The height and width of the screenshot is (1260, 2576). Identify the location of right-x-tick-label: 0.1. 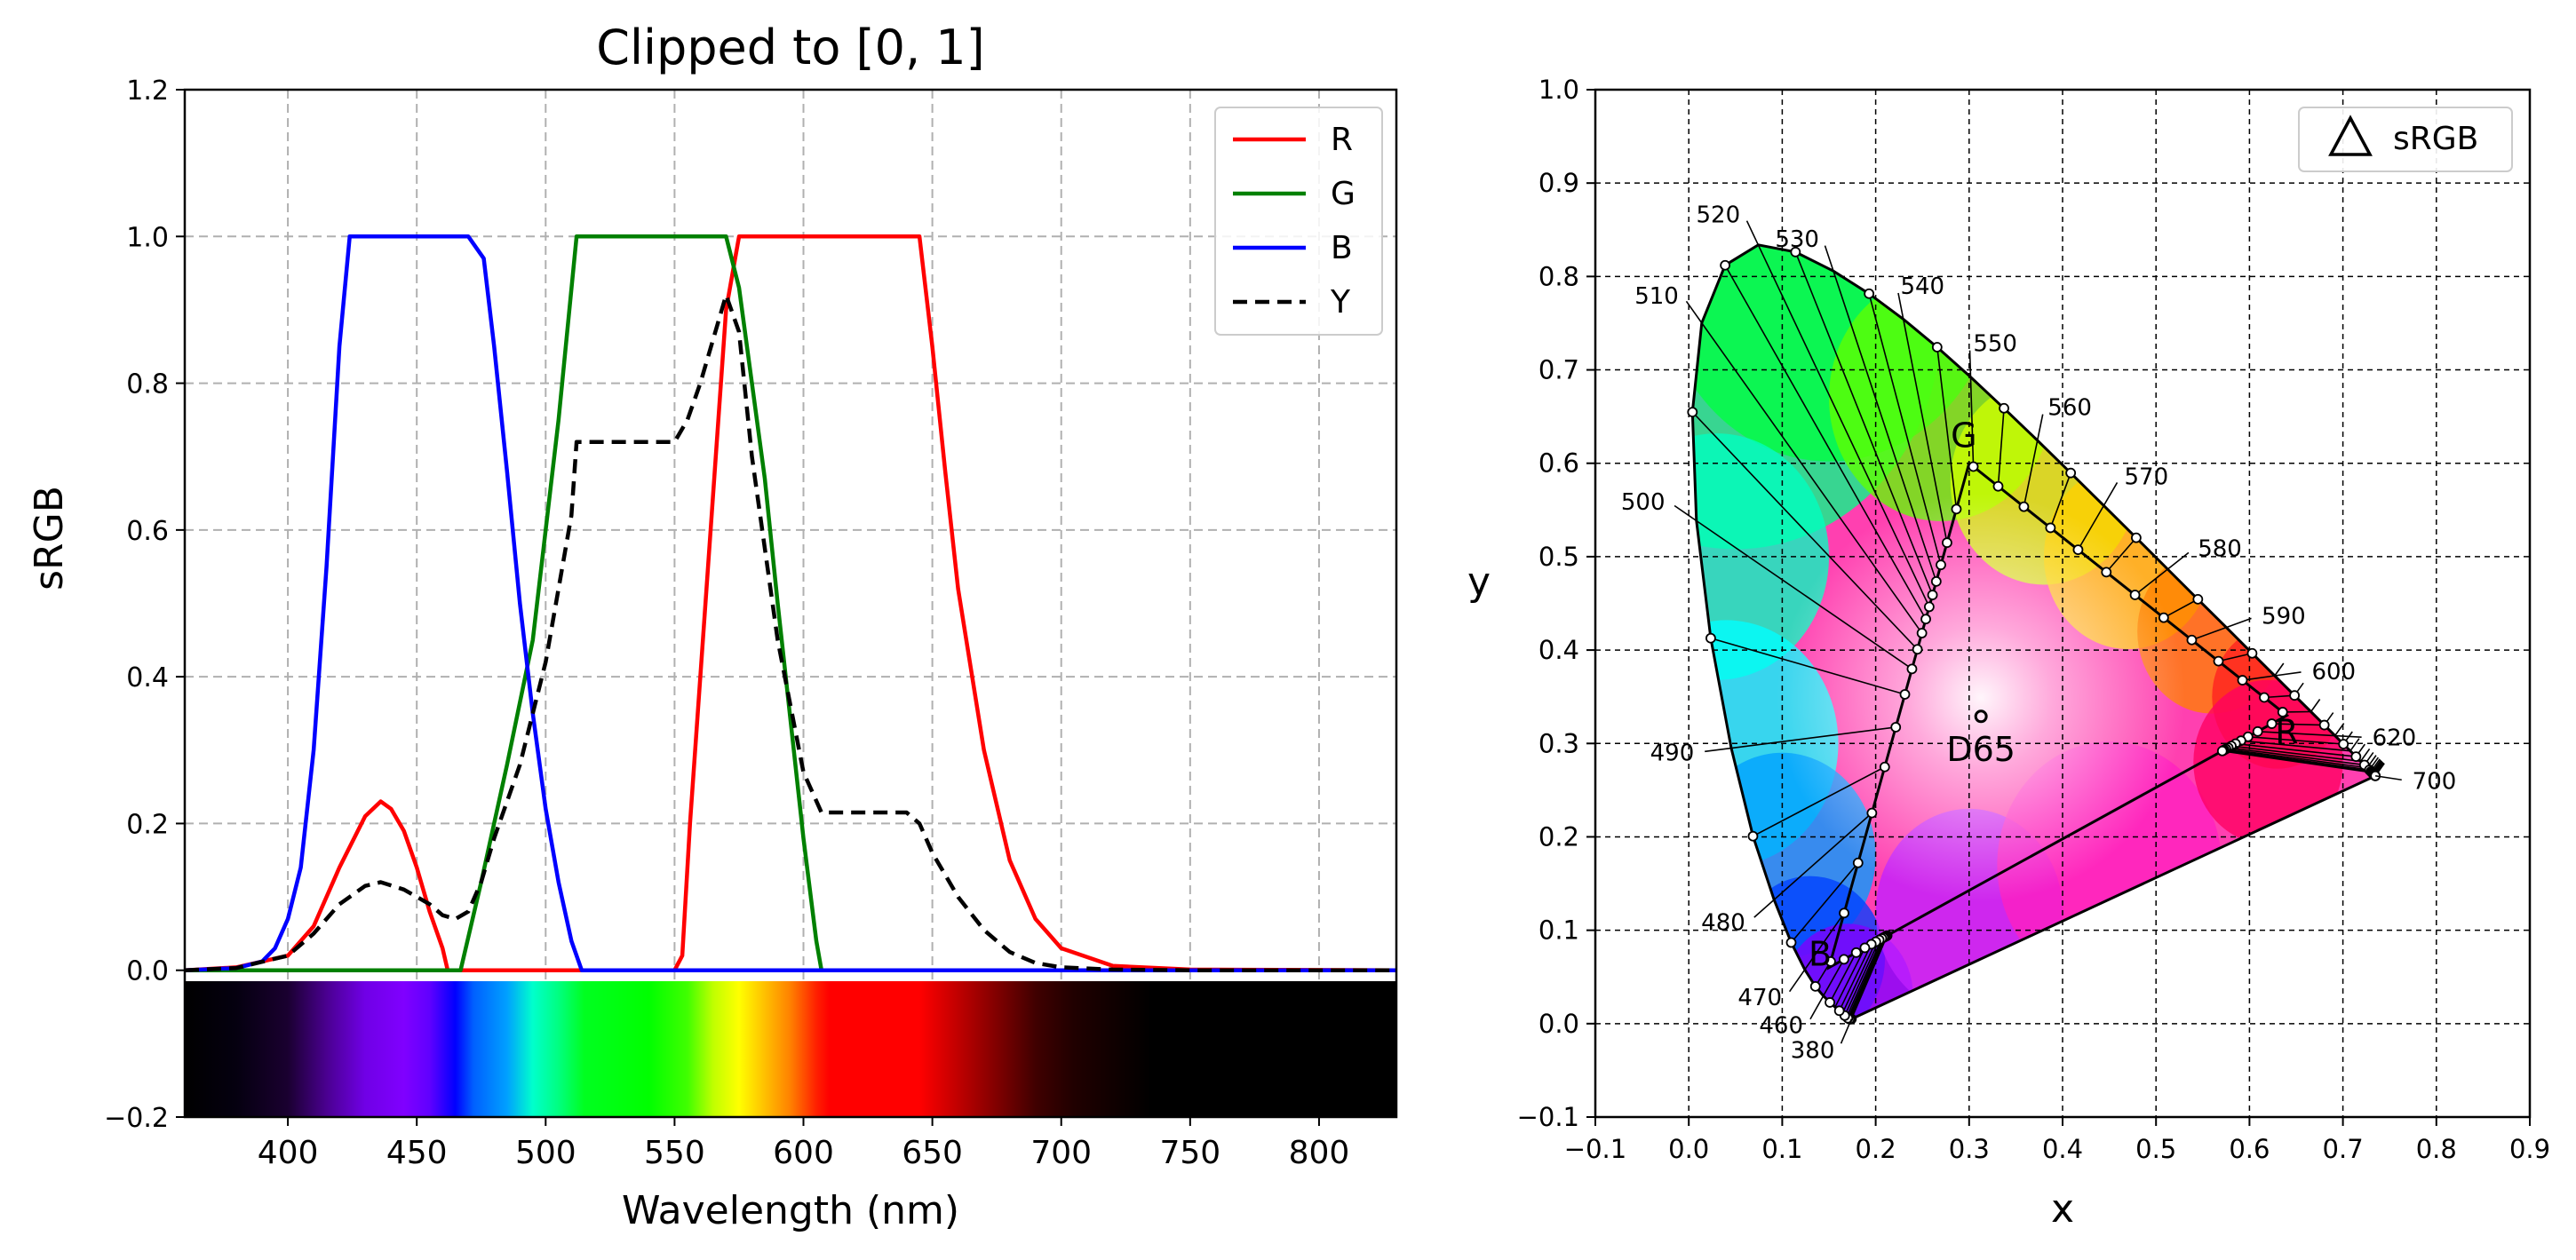
(1781, 1149).